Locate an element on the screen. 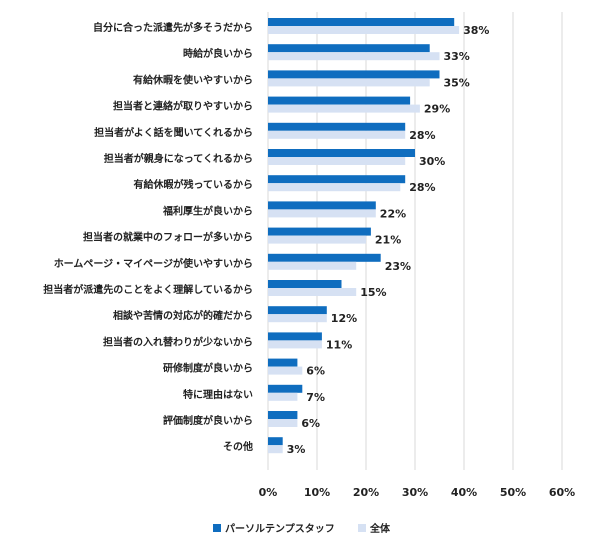 The image size is (592, 558). category-label: 特に理由はない is located at coordinates (218, 394).